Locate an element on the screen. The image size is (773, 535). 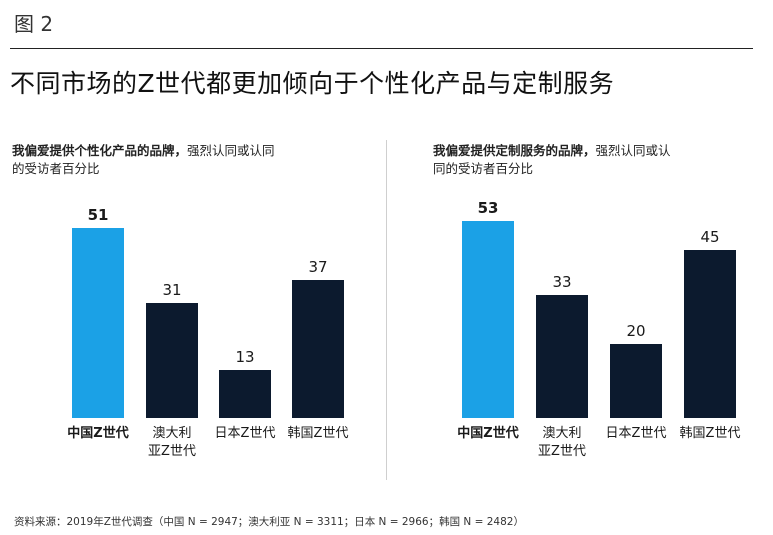
headline: 不同市场的Z世代都更加倾向于个性化产品与定制服务 is located at coordinates (312, 83).